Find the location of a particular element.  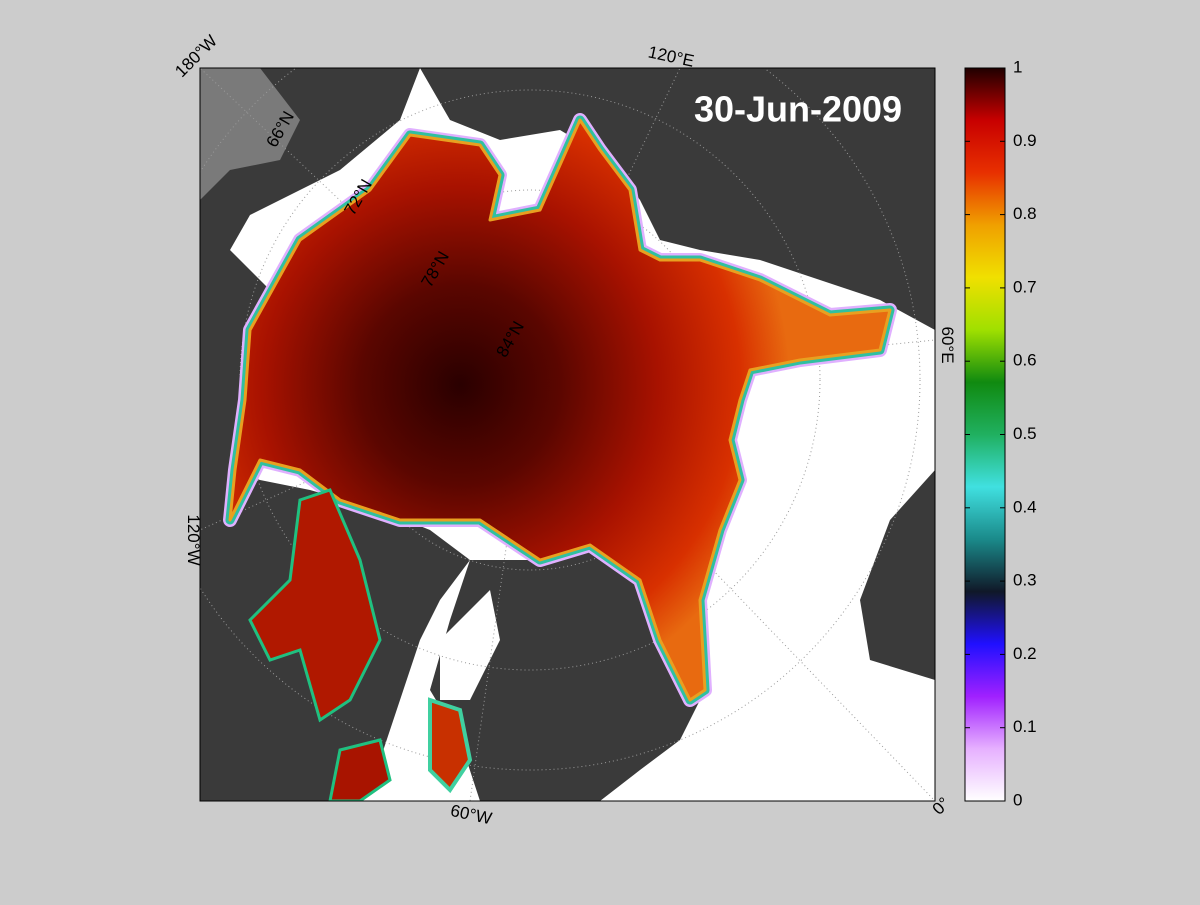

colorbar-tick-label: 0.8 is located at coordinates (1025, 213).